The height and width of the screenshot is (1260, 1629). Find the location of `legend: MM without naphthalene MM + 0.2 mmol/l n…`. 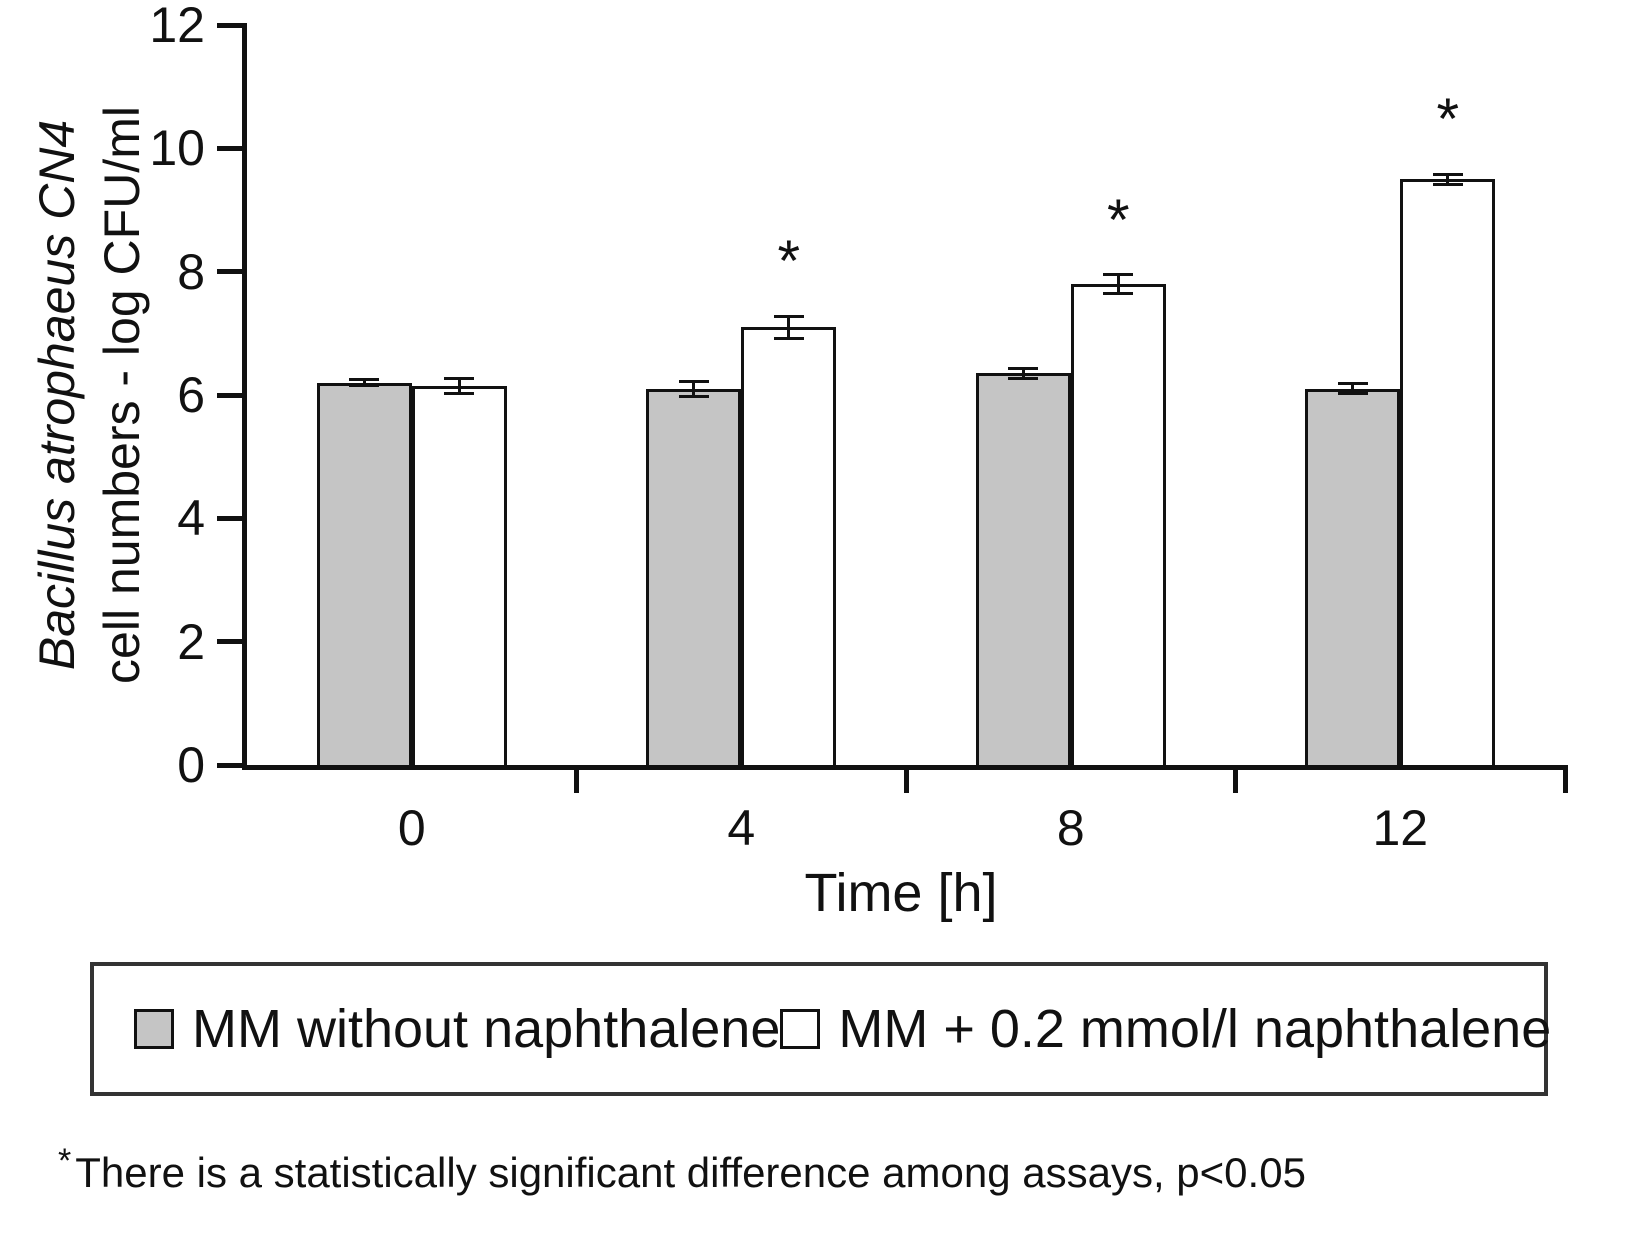

legend: MM without naphthalene MM + 0.2 mmol/l n… is located at coordinates (820, 1029).